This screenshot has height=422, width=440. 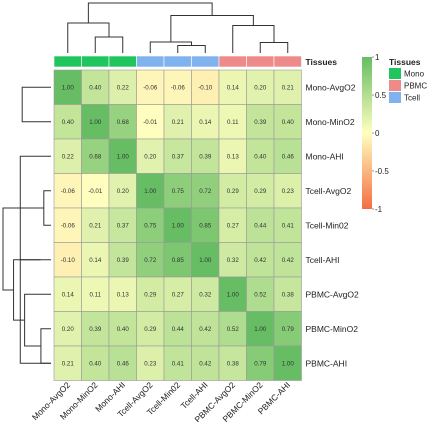 I want to click on cell-value-label: 0.52, so click(x=260, y=294).